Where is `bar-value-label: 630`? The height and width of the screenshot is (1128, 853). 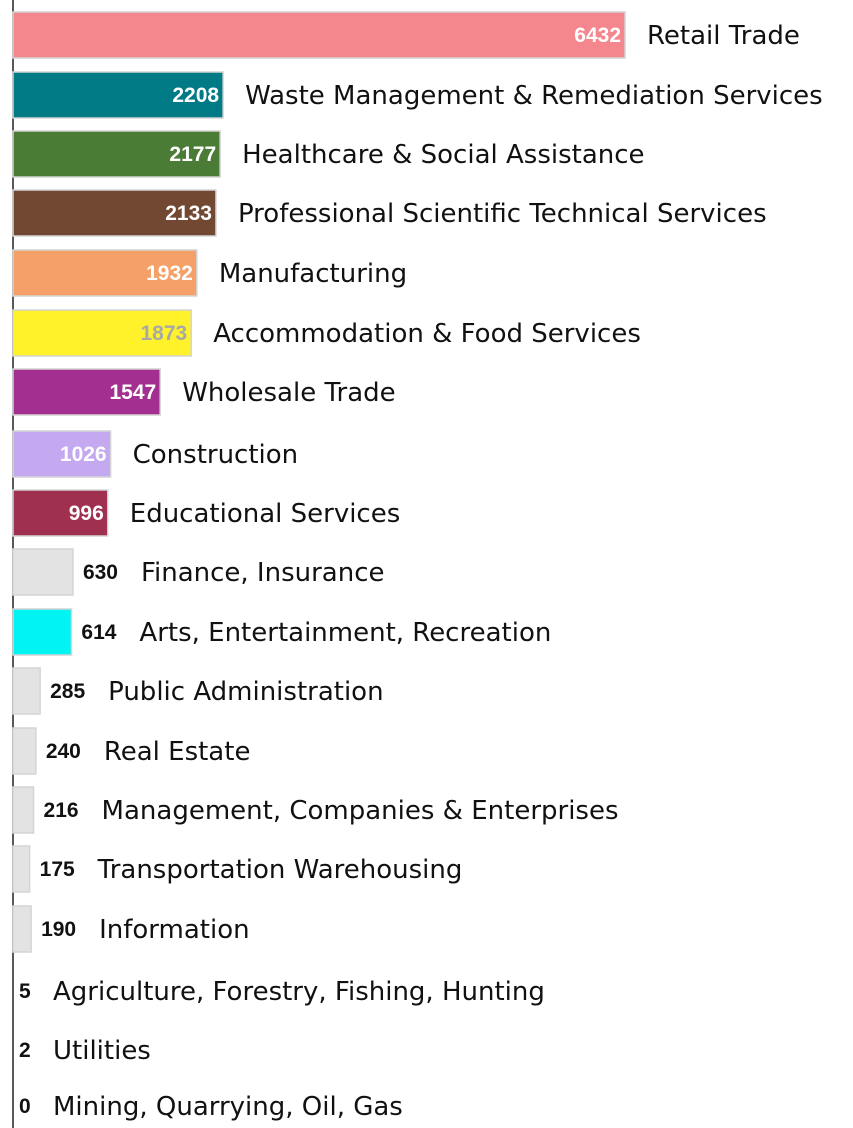
bar-value-label: 630 is located at coordinates (100, 572).